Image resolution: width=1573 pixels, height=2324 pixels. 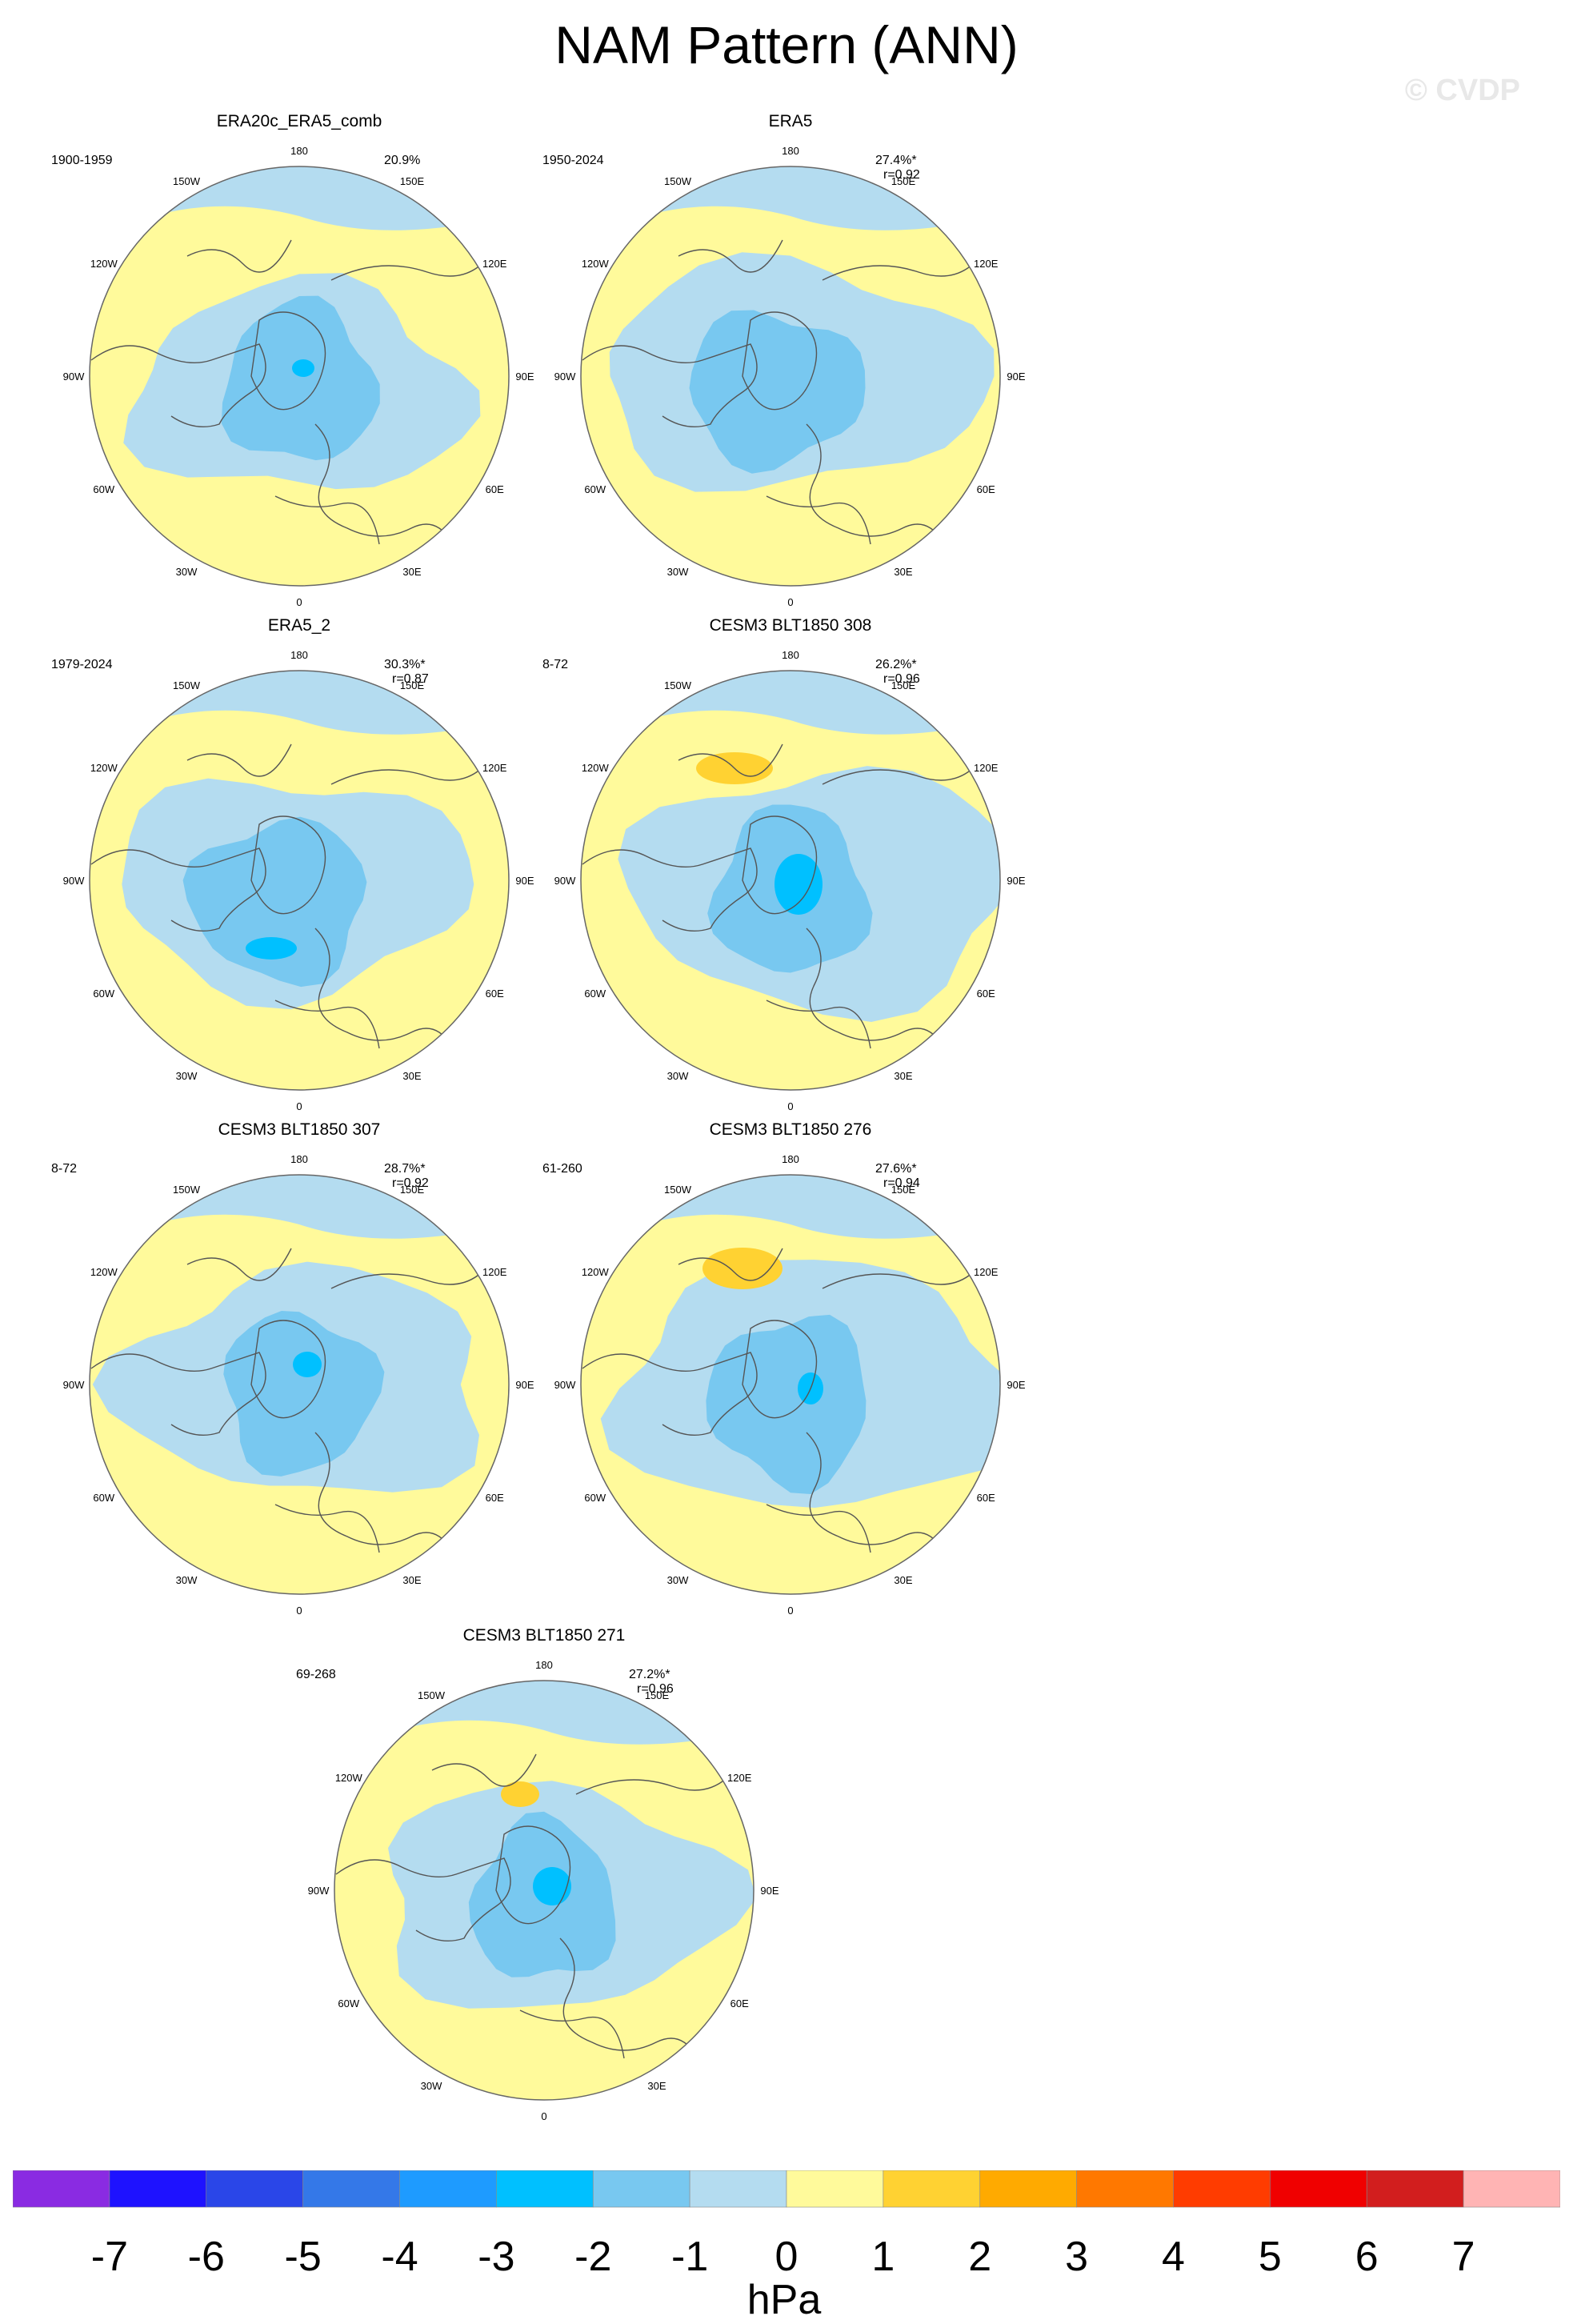 I want to click on panel-title: ERA5_2, so click(x=299, y=625).